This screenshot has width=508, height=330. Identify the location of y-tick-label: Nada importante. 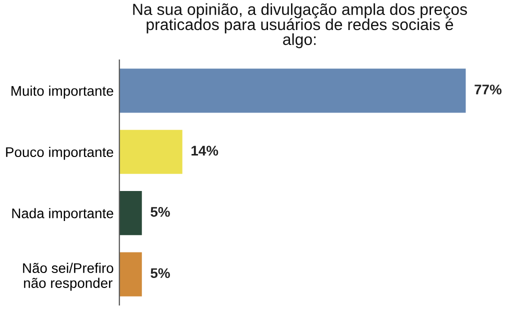
(63, 215).